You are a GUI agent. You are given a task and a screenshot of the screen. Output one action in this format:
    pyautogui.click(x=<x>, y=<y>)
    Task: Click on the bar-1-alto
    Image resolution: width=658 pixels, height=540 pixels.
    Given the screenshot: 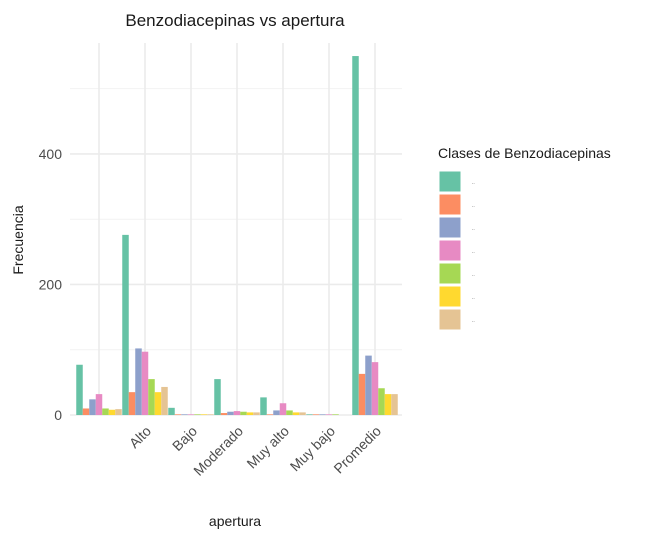 What is the action you would take?
    pyautogui.click(x=125, y=324)
    